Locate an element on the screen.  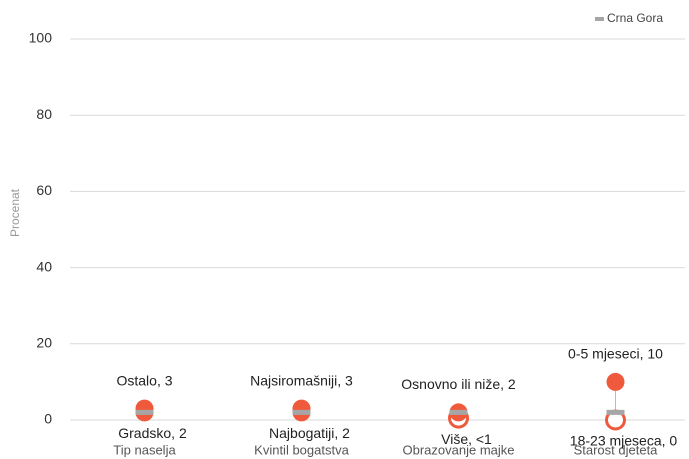
legend-swatch is located at coordinates (599, 19).